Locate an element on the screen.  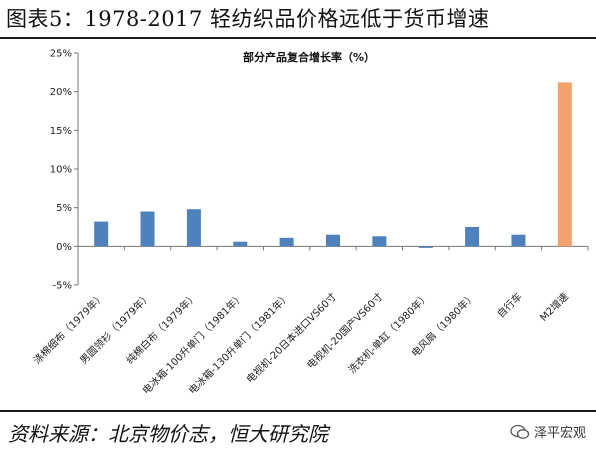
top-divider is located at coordinates (298, 38).